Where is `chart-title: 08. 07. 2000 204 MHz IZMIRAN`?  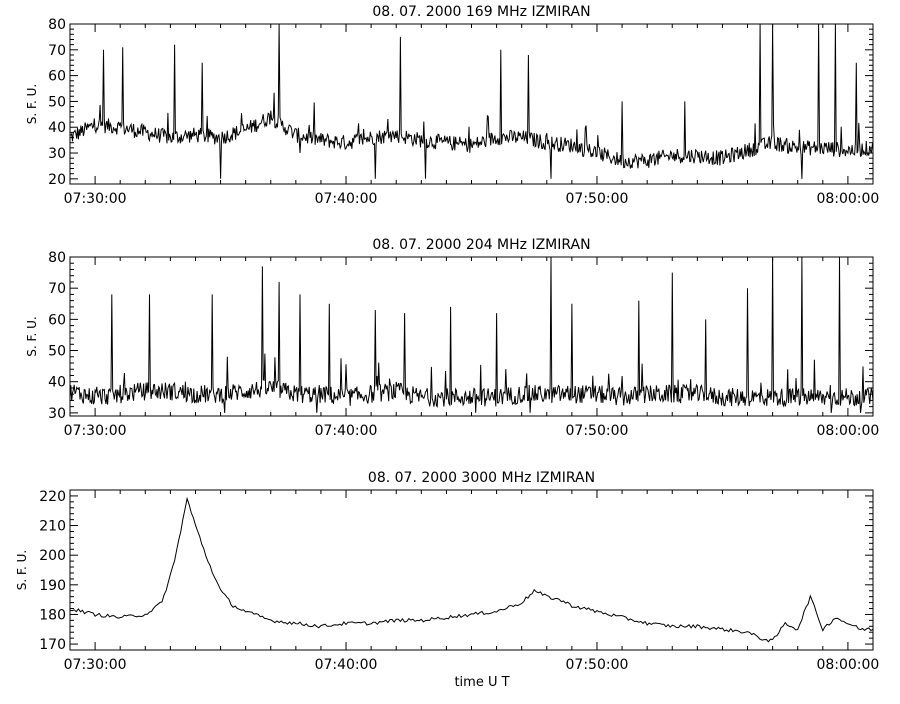
chart-title: 08. 07. 2000 204 MHz IZMIRAN is located at coordinates (481, 245).